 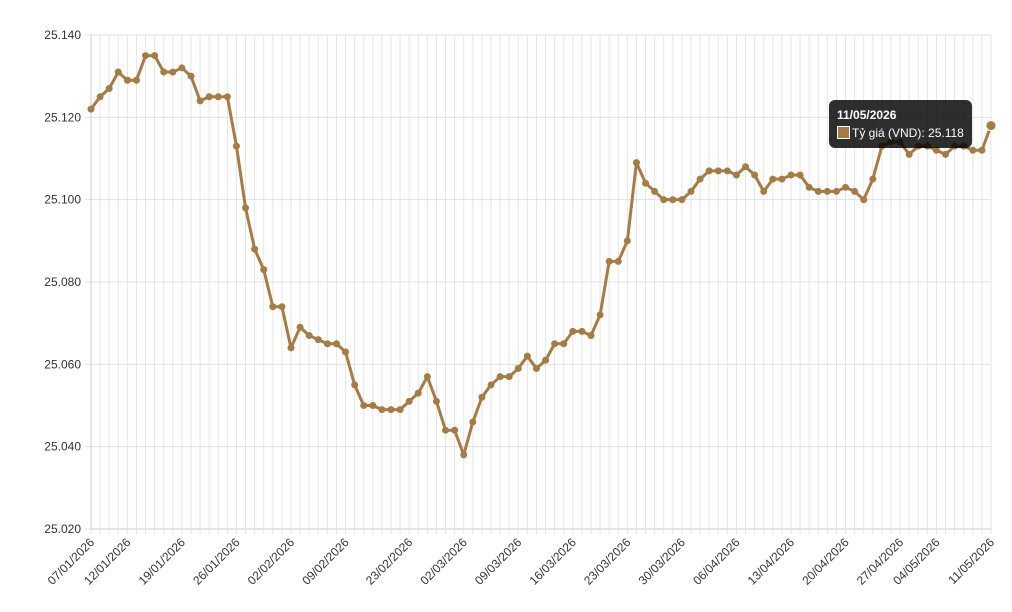 What do you see at coordinates (325, 561) in the screenshot?
I see `x-tick-label: 09/02/2026` at bounding box center [325, 561].